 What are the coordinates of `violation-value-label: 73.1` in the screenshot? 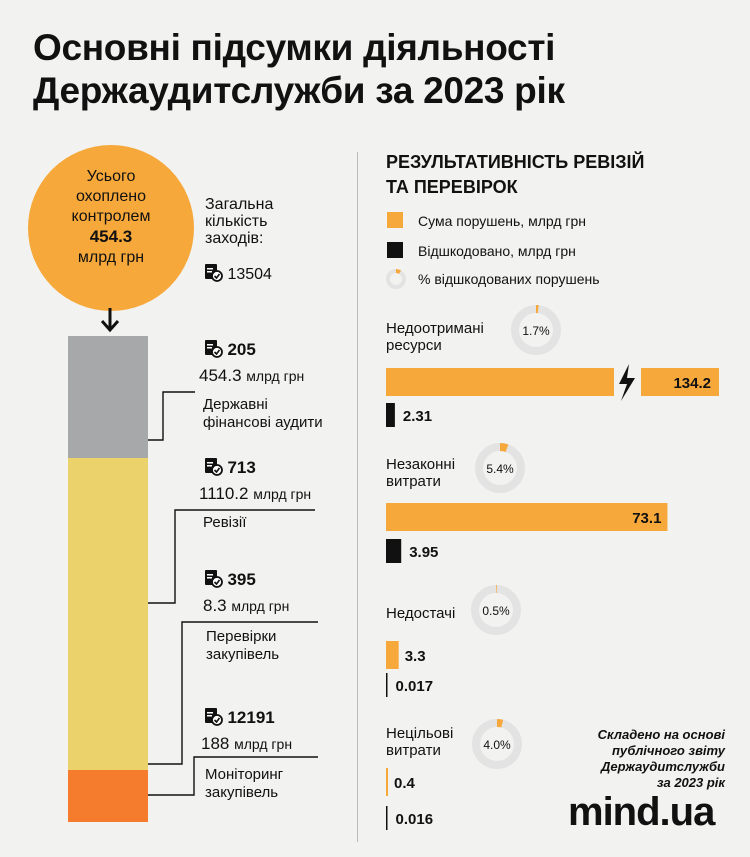 It's located at (646, 518).